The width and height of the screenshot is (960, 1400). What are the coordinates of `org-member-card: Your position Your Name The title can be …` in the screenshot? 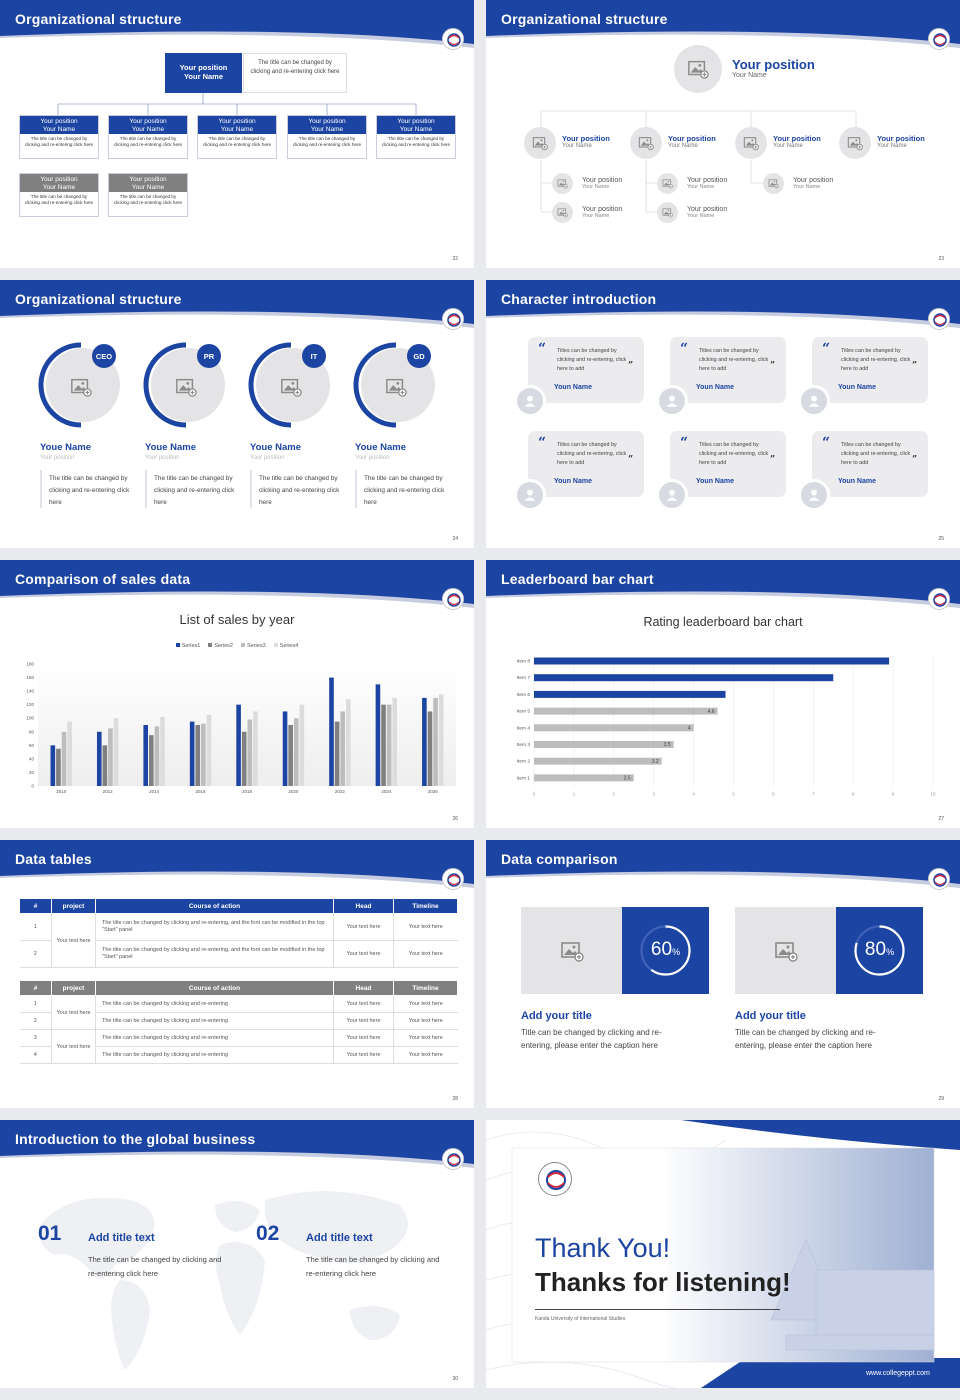 It's located at (59, 137).